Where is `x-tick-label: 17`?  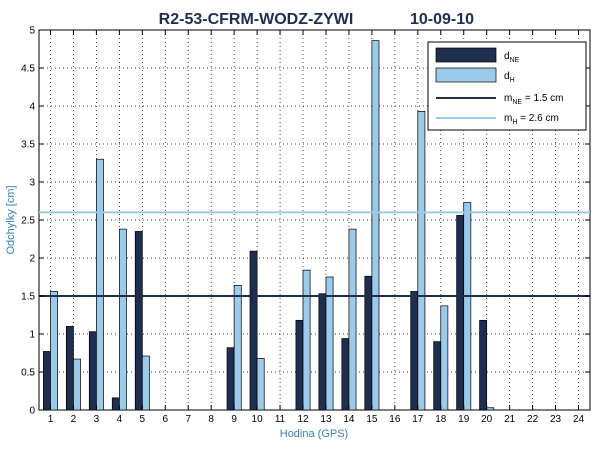
x-tick-label: 17 is located at coordinates (418, 419).